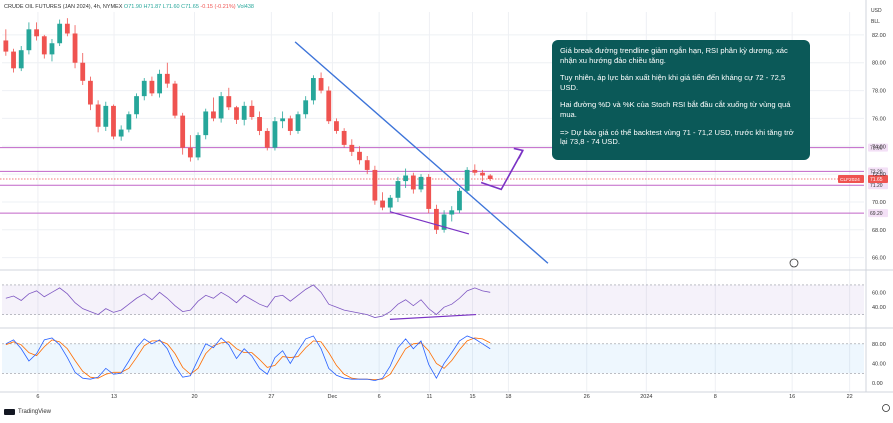 The width and height of the screenshot is (893, 423). What do you see at coordinates (63, 7) in the screenshot?
I see `symbol-name: CRUDE OIL FUTURES (JAN 2024), 4h, NYMEX` at bounding box center [63, 7].